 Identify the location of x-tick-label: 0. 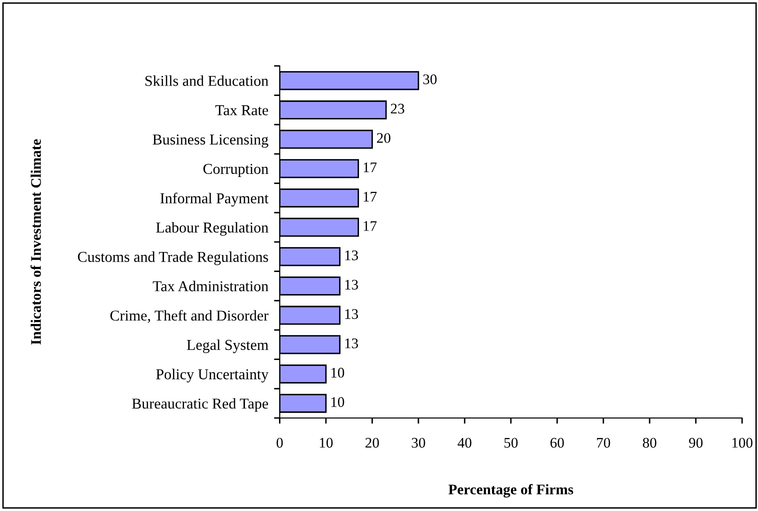
(279, 443).